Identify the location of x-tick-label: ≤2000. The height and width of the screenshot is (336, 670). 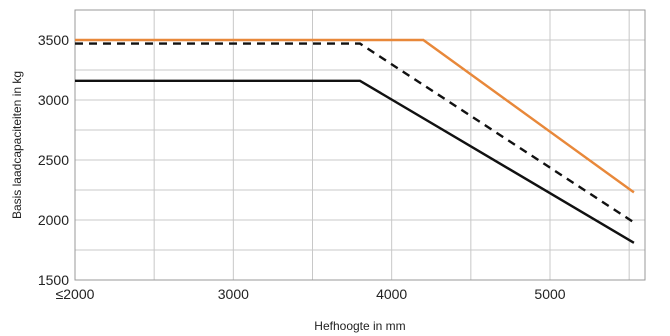
(75, 294).